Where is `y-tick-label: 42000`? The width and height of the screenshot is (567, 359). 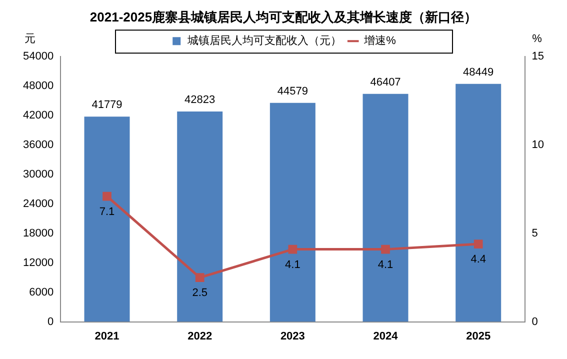
y-tick-label: 42000 is located at coordinates (38, 116).